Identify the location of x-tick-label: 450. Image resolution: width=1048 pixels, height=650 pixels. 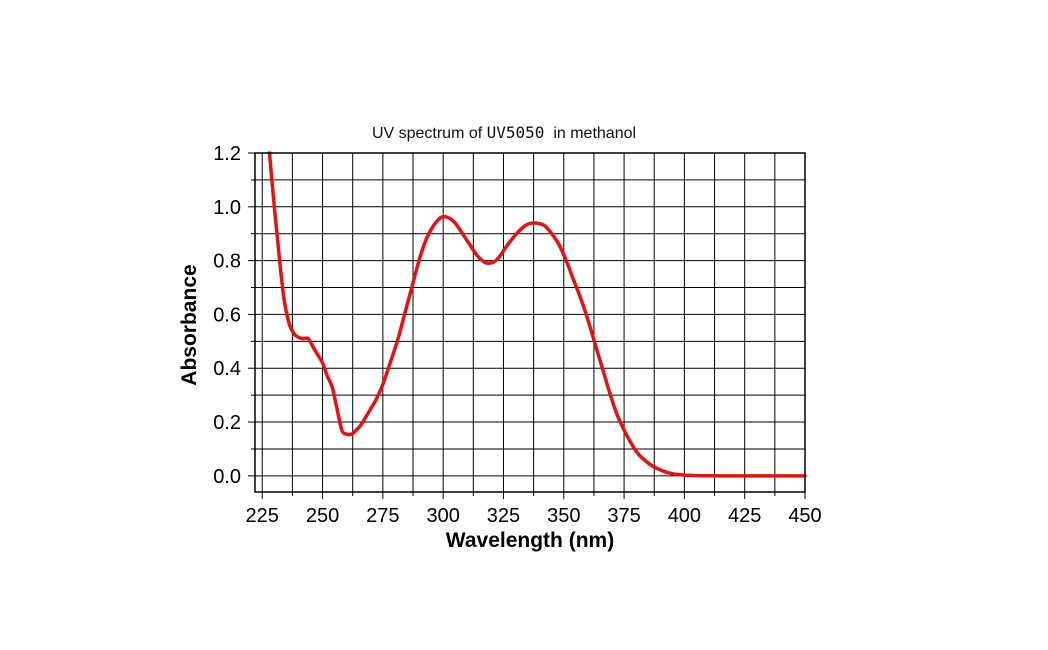
(804, 516).